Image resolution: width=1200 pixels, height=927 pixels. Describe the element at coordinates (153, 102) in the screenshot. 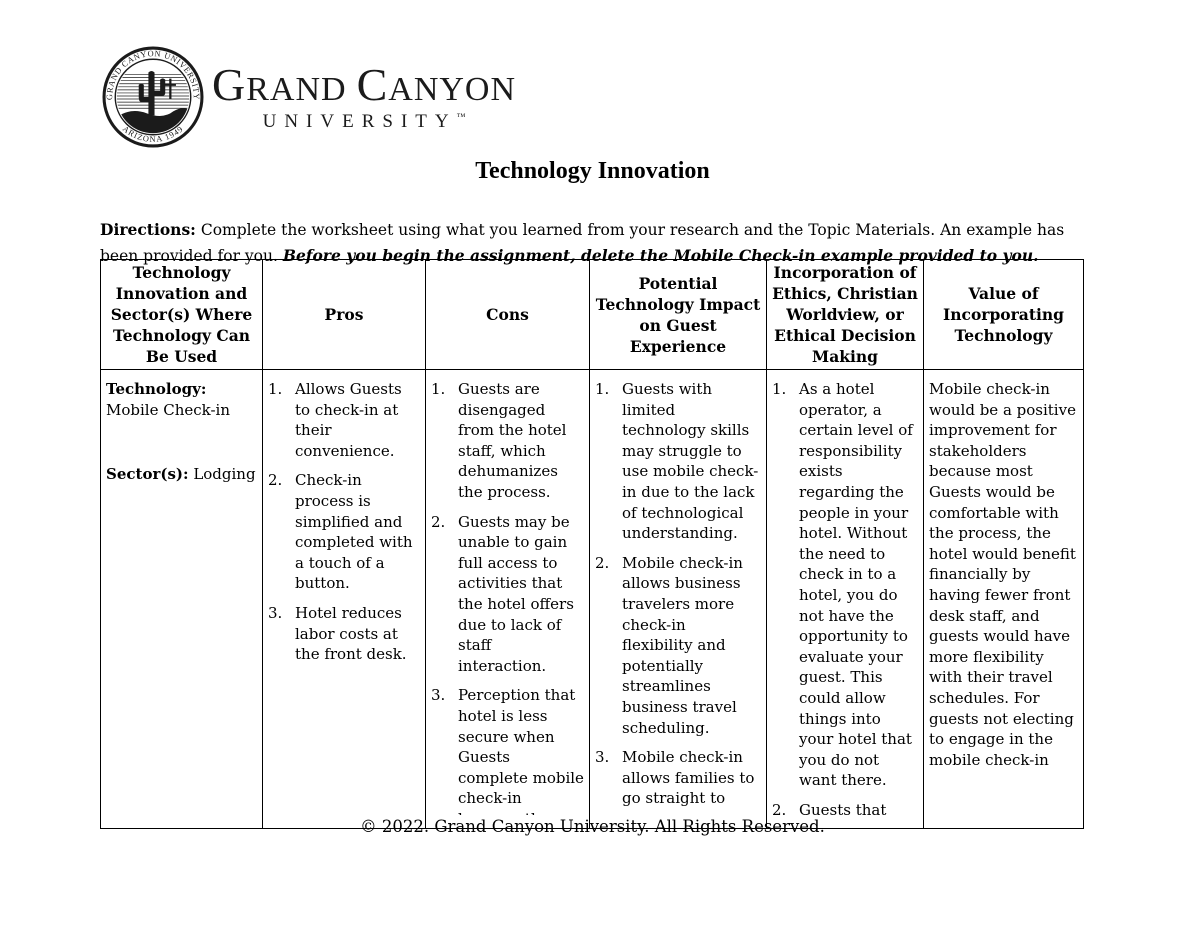

I see `seal-cactus-scene` at that location.